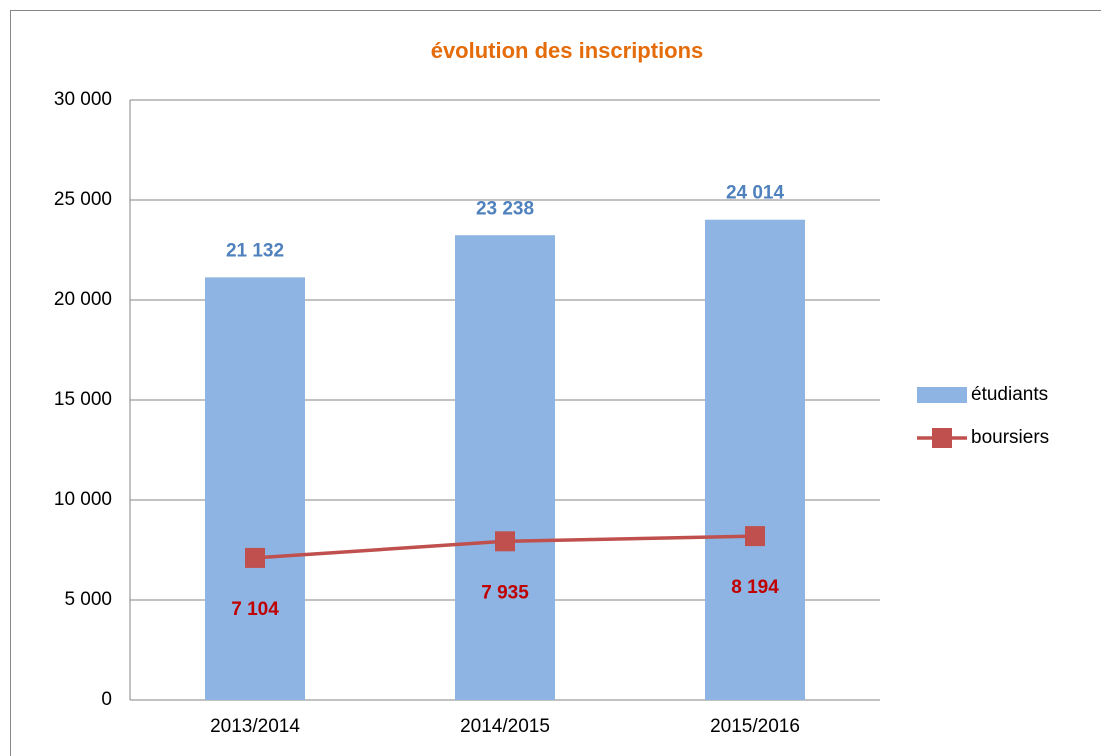  What do you see at coordinates (106, 699) in the screenshot?
I see `y-tick-label: 0` at bounding box center [106, 699].